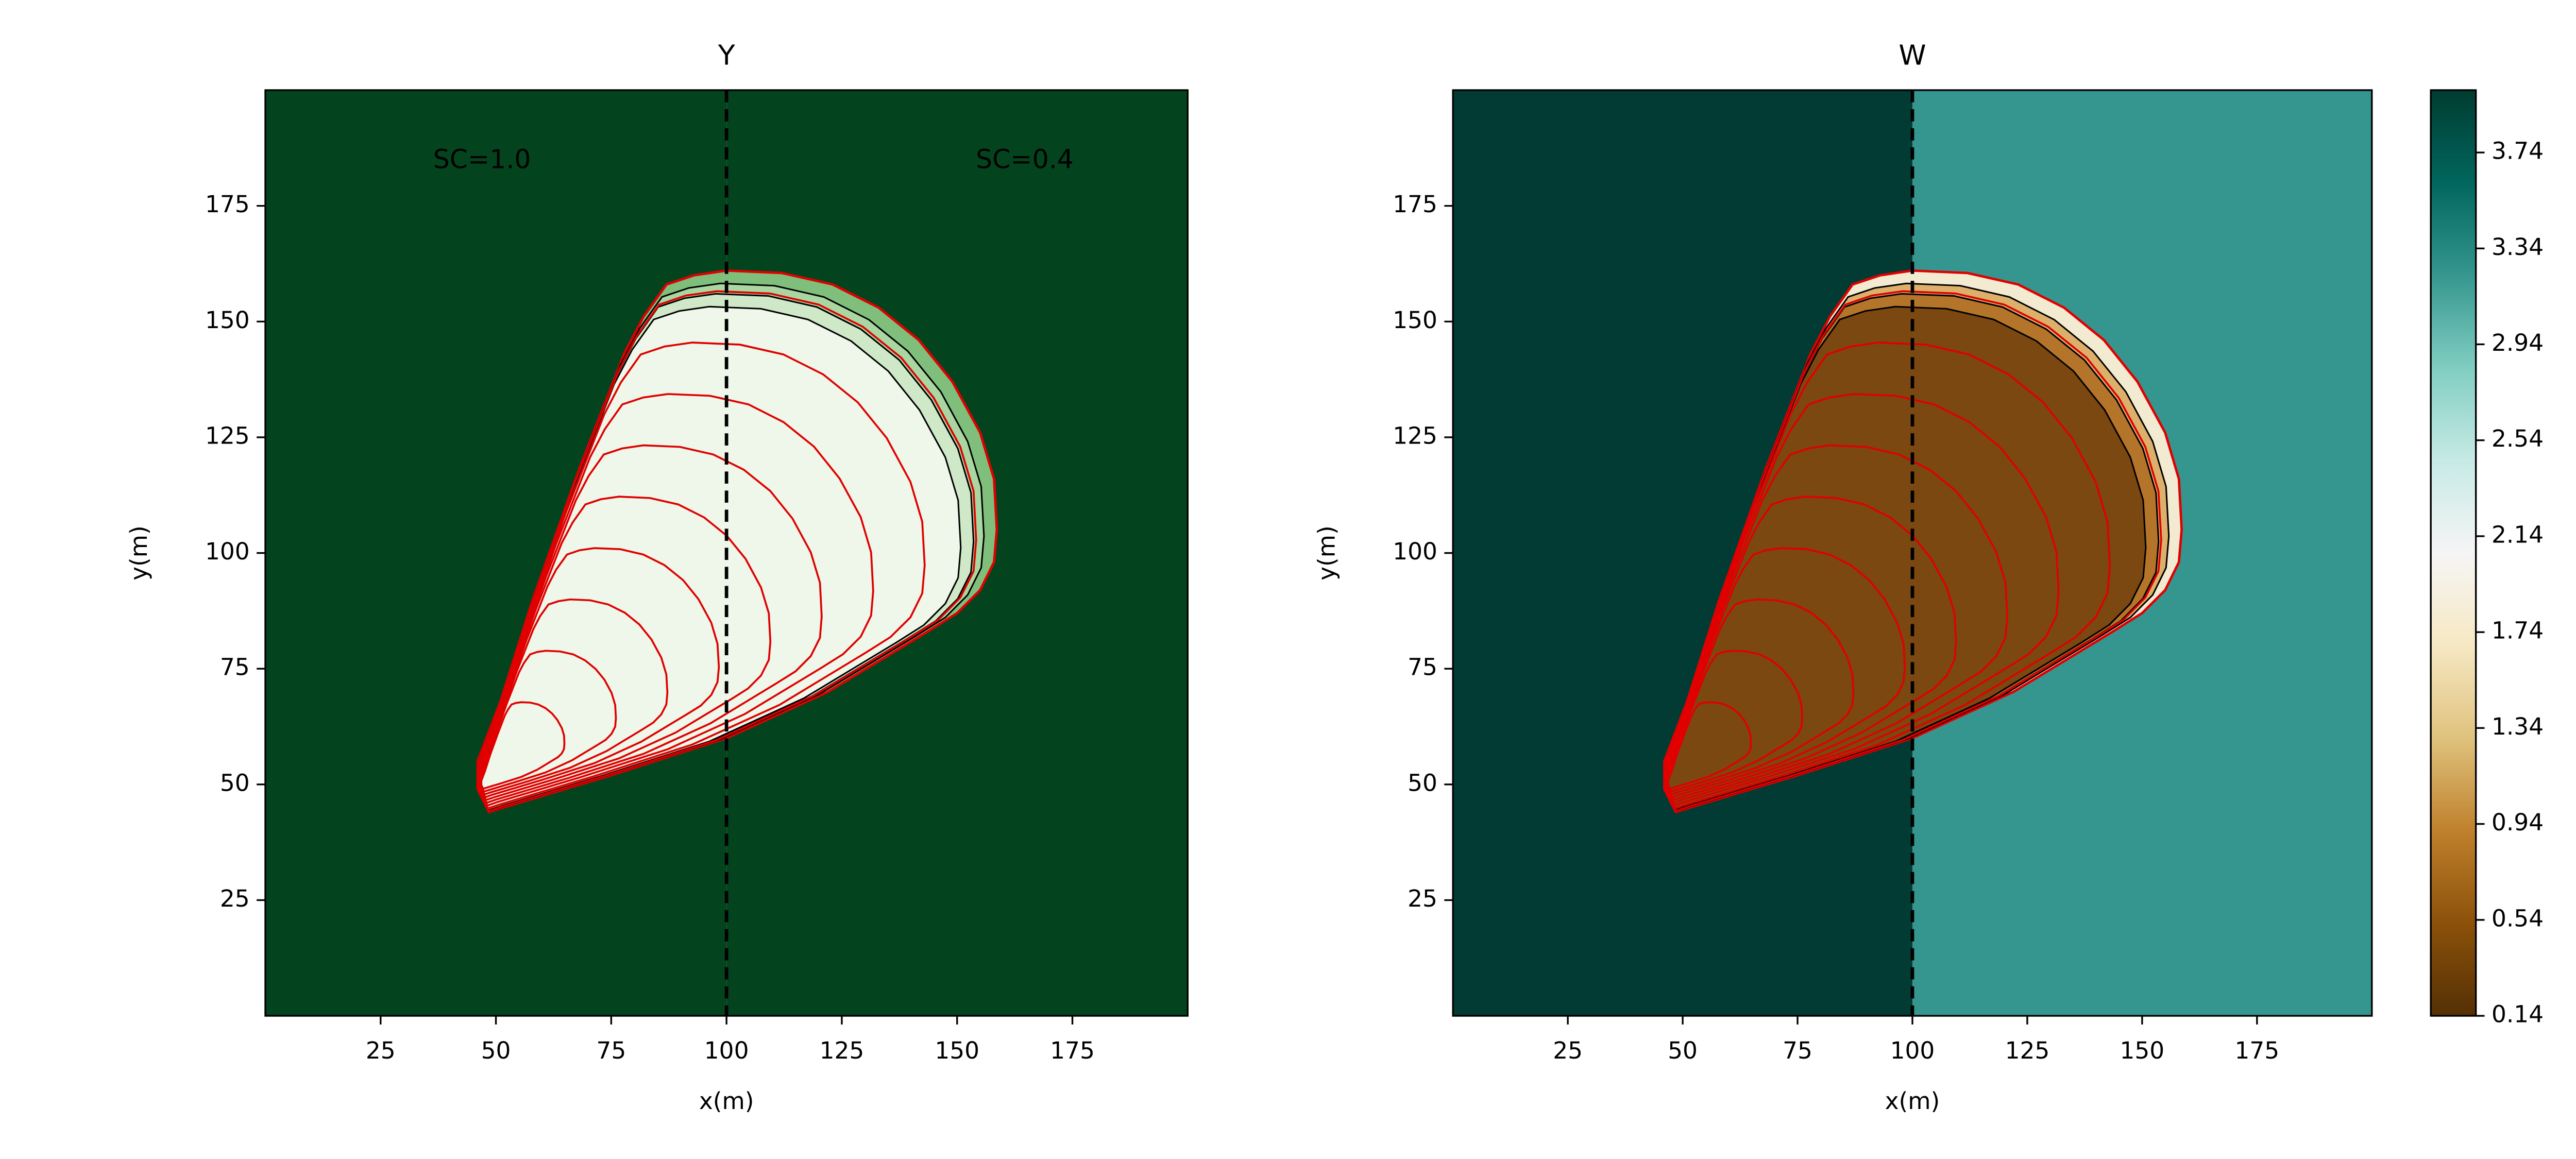 This screenshot has width=2576, height=1159. What do you see at coordinates (1025, 159) in the screenshot?
I see `annotation: SC=0.4` at bounding box center [1025, 159].